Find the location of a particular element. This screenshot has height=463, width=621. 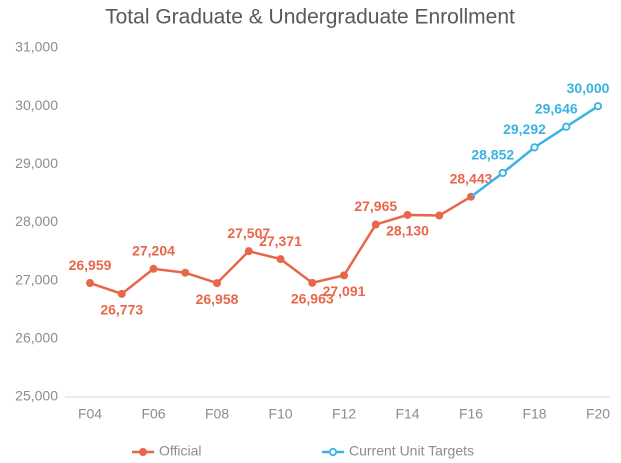

data-label: 27,091 is located at coordinates (344, 291).